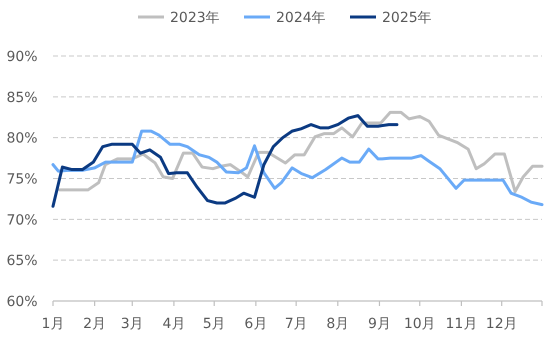 The image size is (554, 337). Describe the element at coordinates (22, 180) in the screenshot. I see `y-tick-label: 75%` at that location.